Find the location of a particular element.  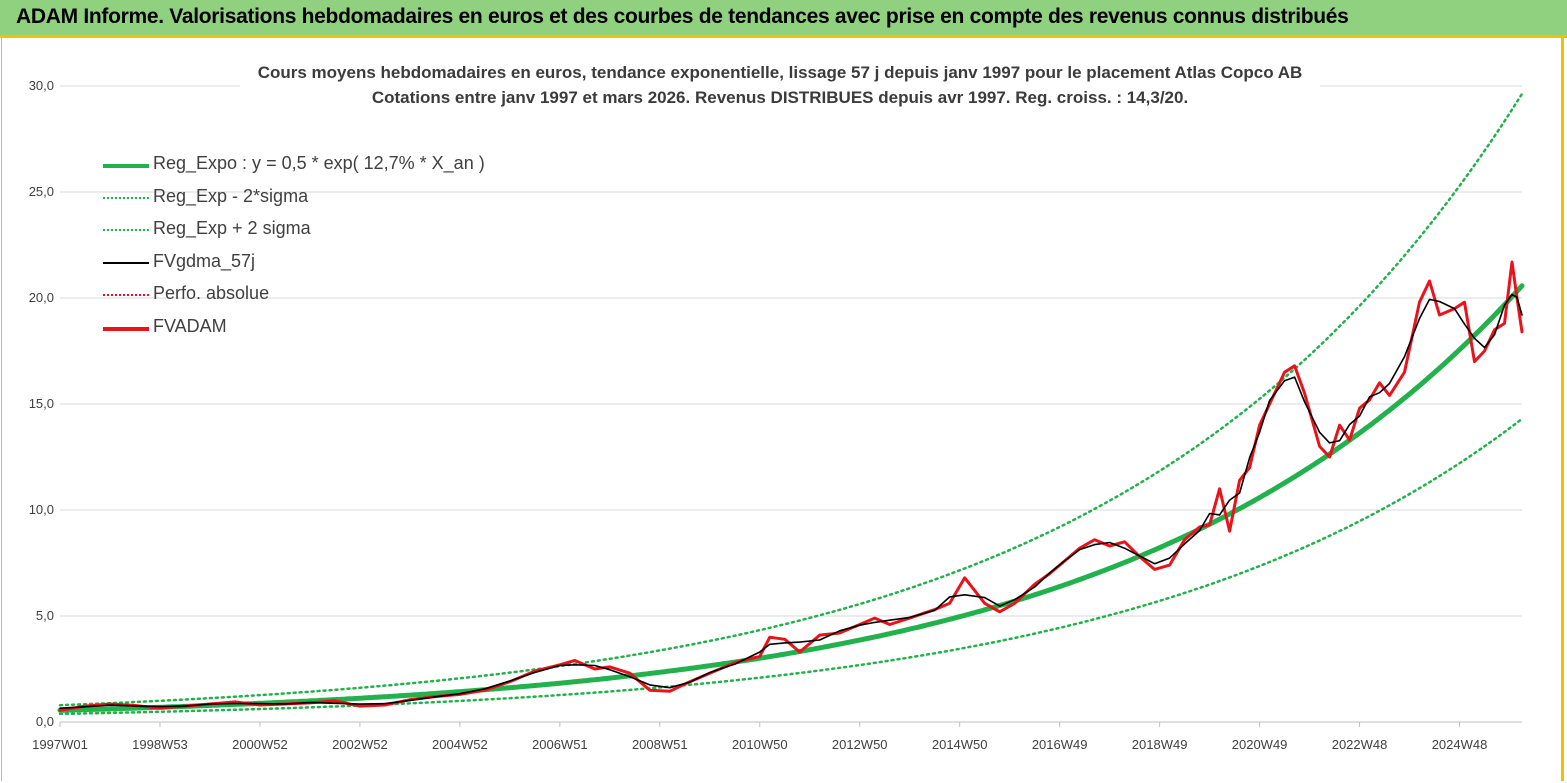

legend-item: FVADAM is located at coordinates (310, 329).